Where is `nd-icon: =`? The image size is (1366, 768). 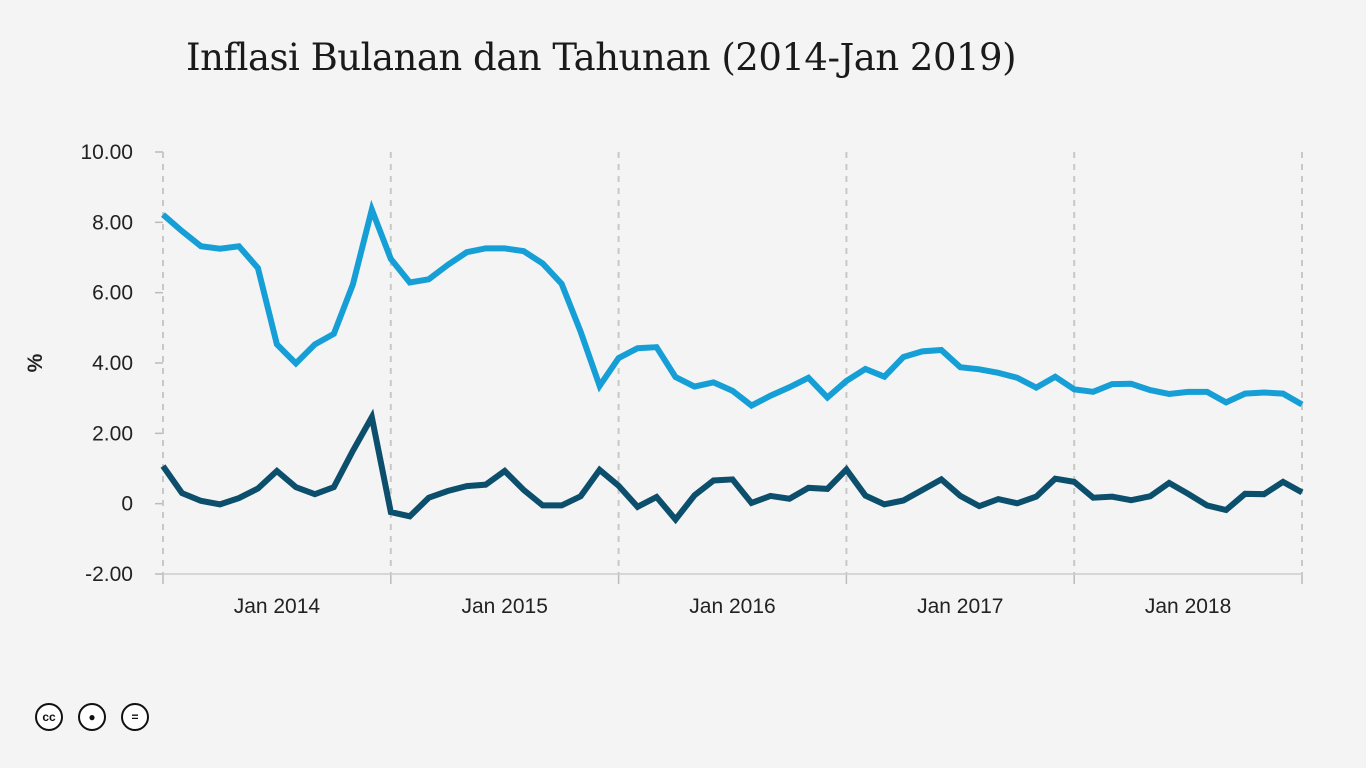 nd-icon: = is located at coordinates (135, 717).